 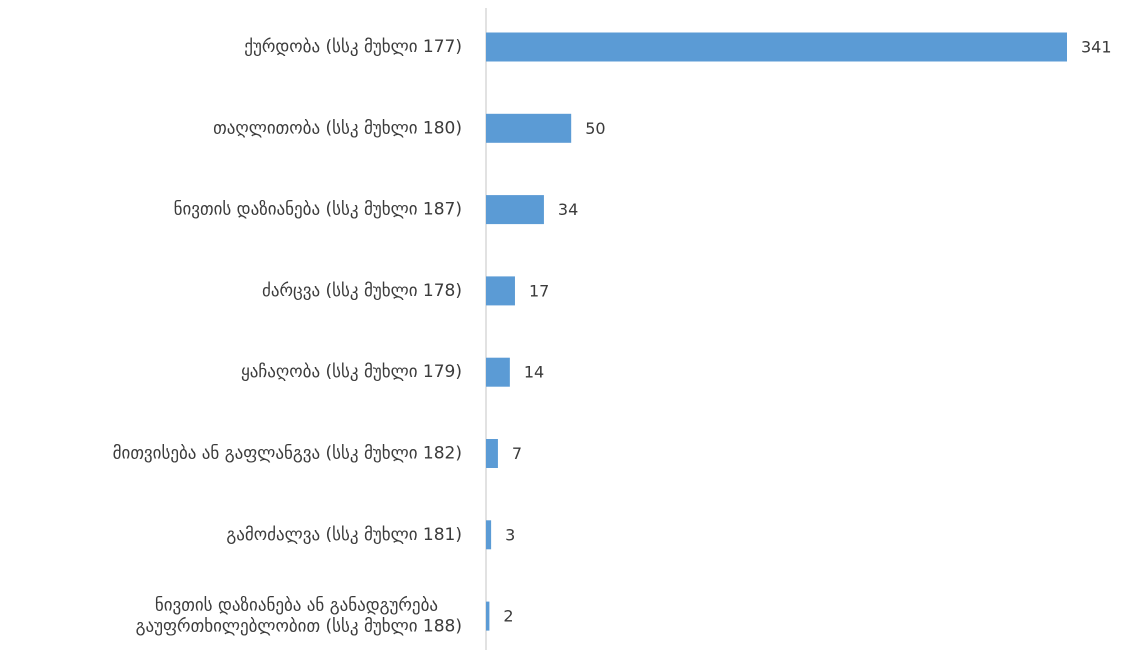 What do you see at coordinates (517, 453) in the screenshot?
I see `data-label-6: 7` at bounding box center [517, 453].